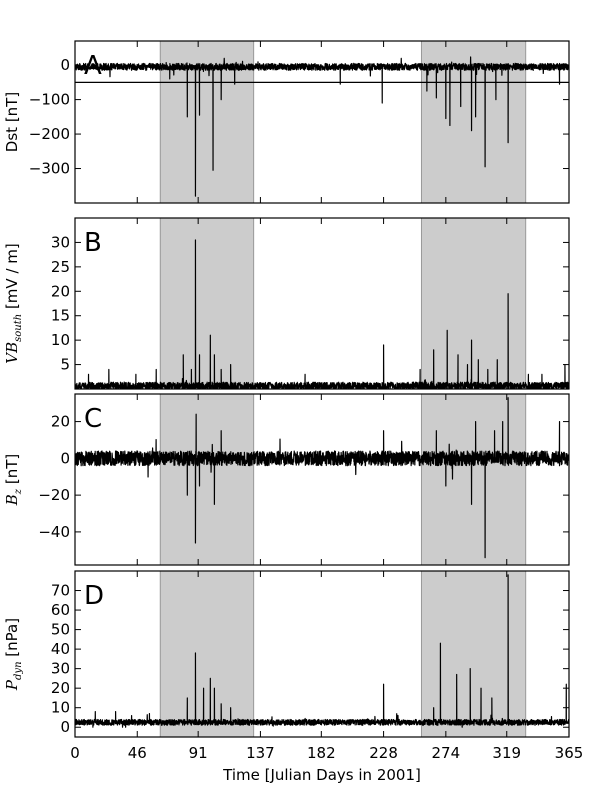  I want to click on panel-letter: C, so click(93, 419).